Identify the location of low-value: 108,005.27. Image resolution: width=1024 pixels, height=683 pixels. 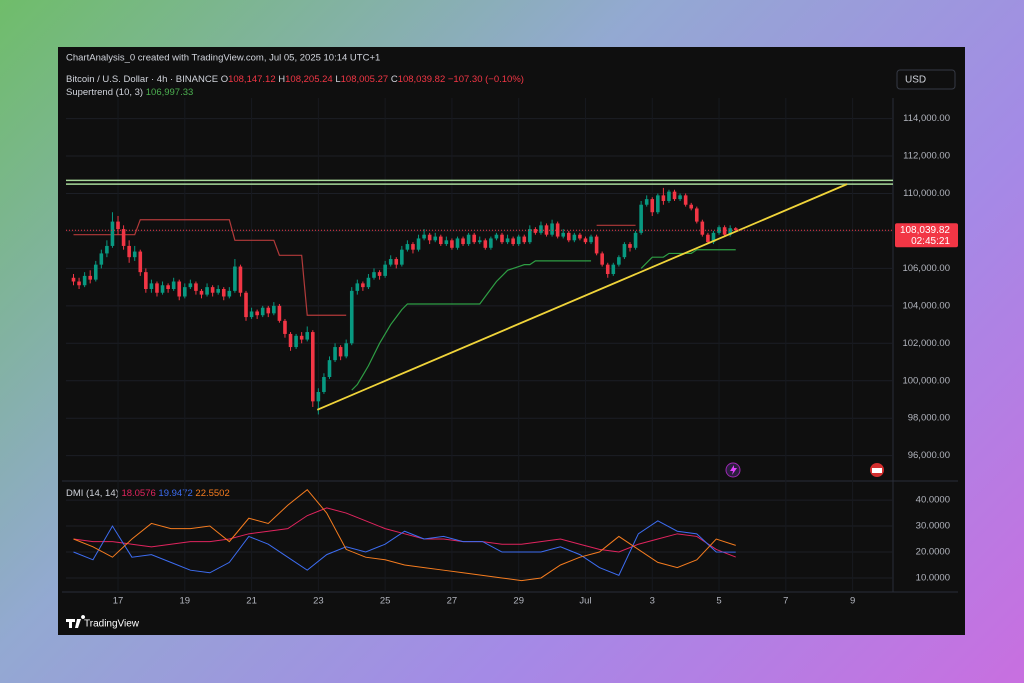
(365, 79).